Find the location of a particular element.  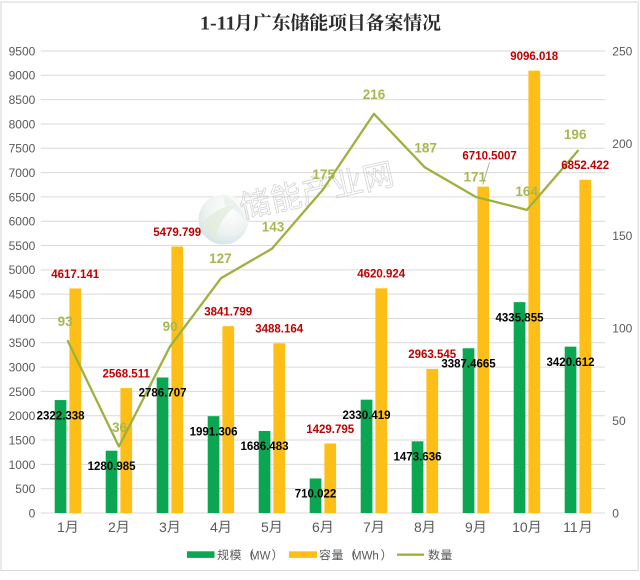

svg-text: 2322.338 is located at coordinates (61, 416).